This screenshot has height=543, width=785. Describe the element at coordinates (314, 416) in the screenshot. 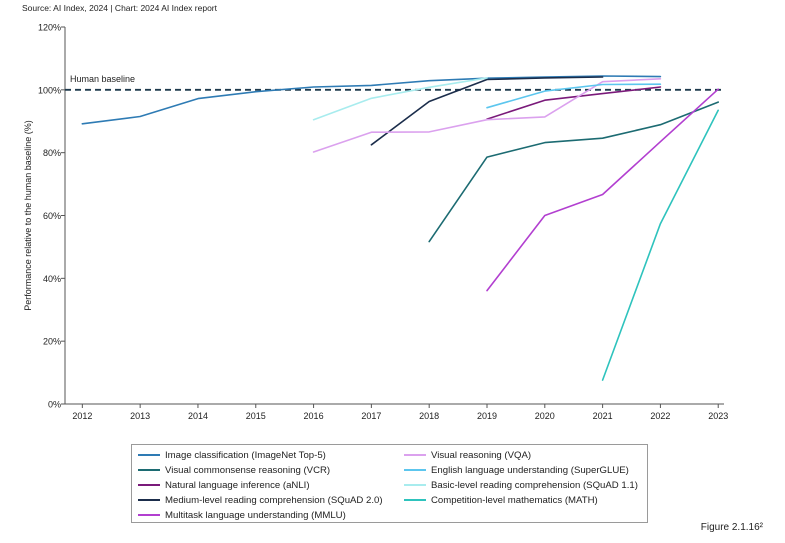

I see `x-tick-label: 2016` at that location.